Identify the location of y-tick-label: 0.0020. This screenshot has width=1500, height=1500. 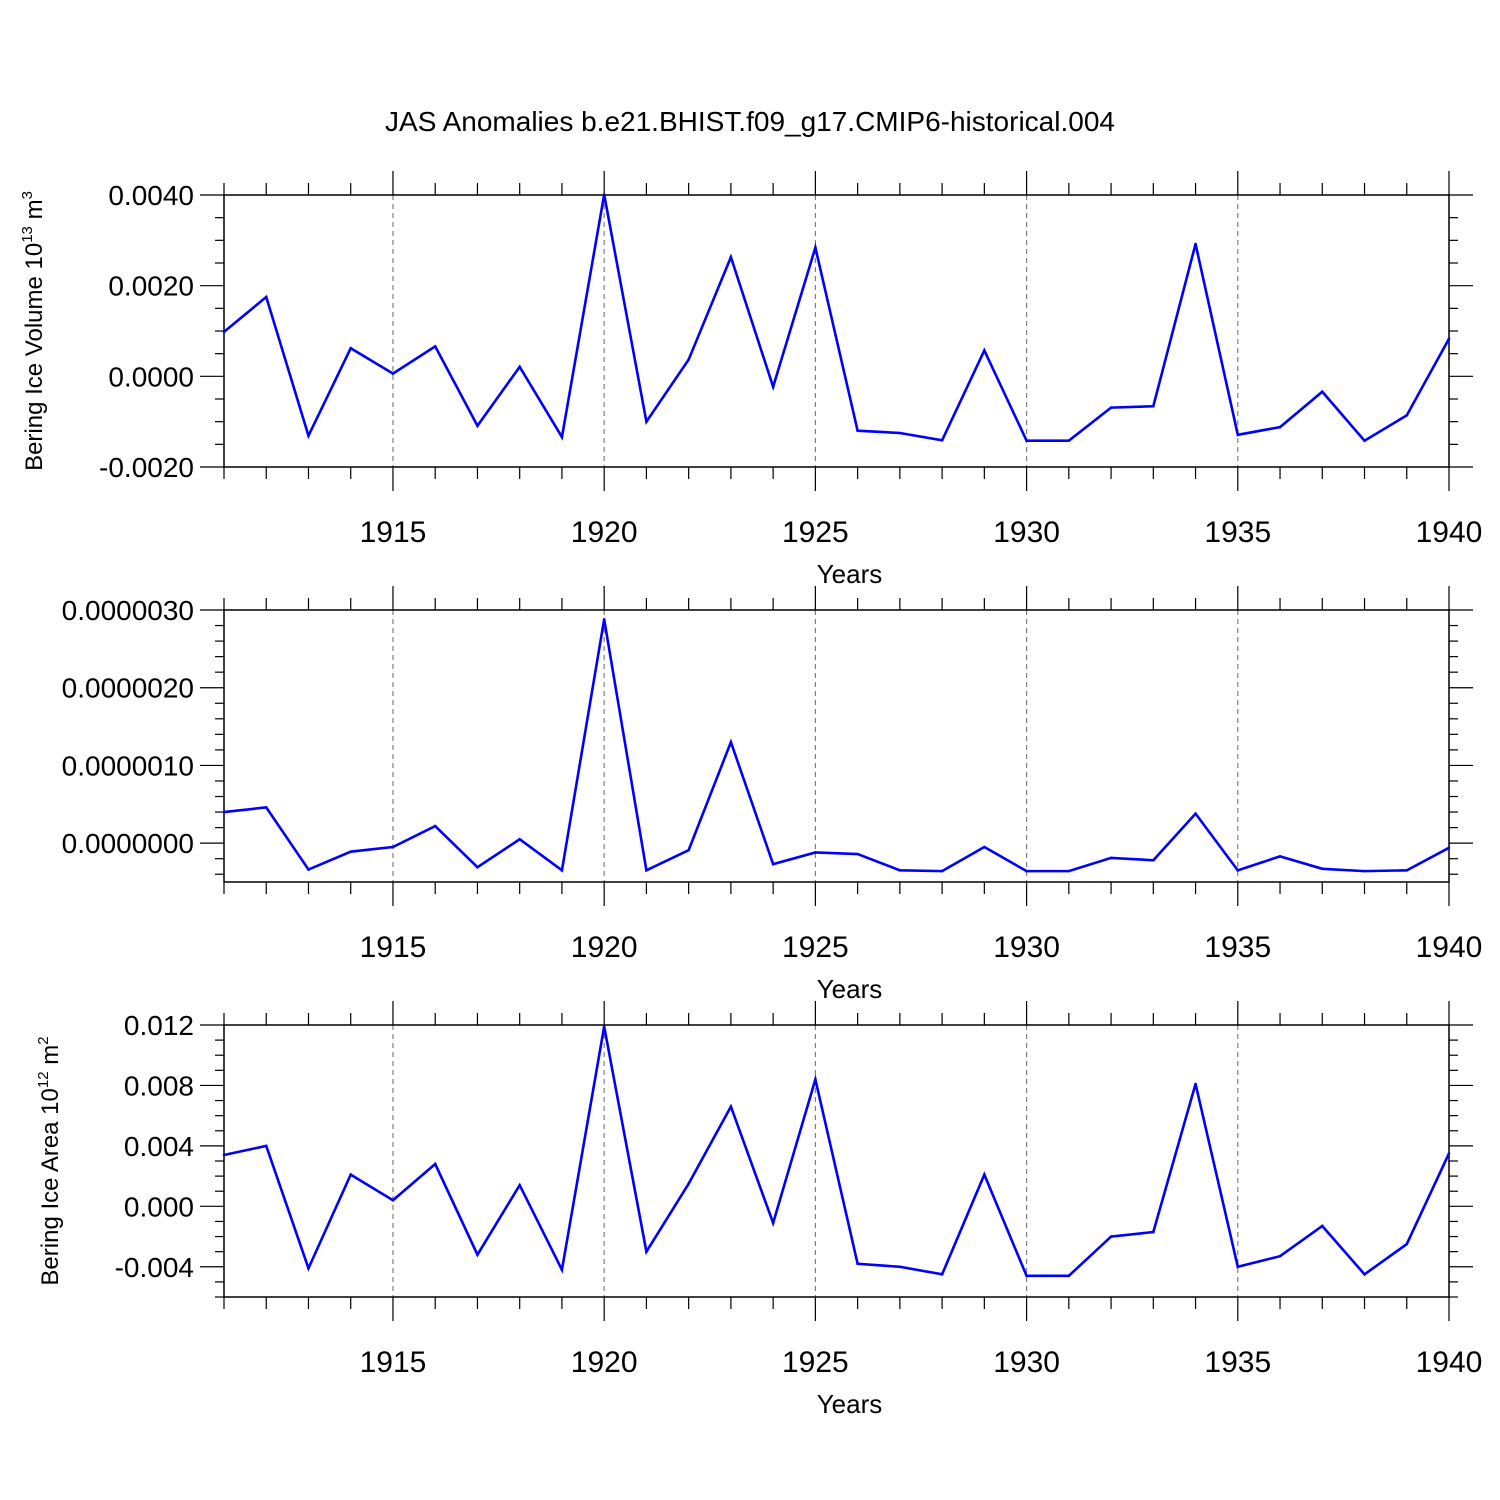
(151, 286).